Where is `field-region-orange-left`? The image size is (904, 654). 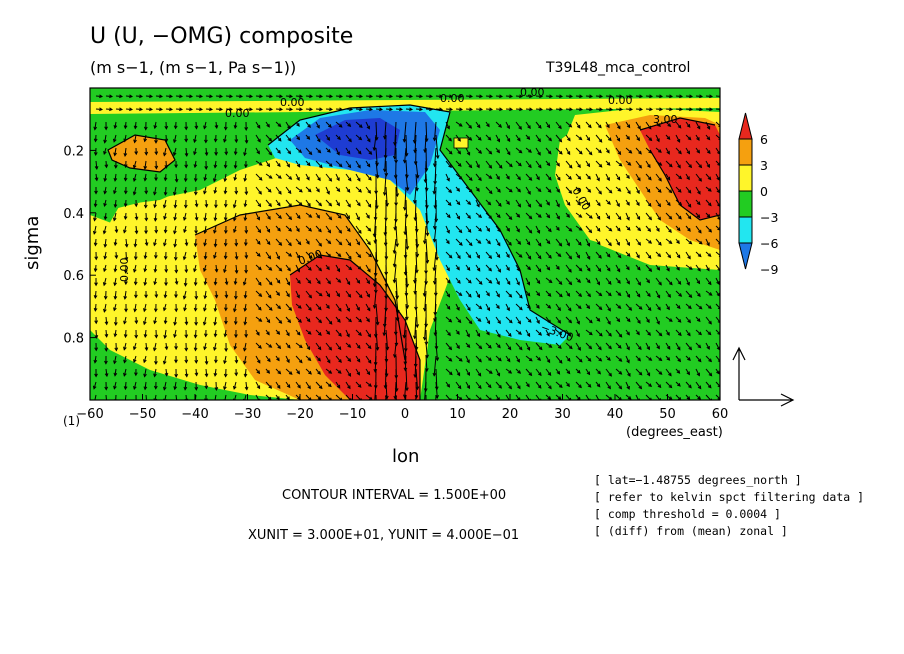
field-region-orange-left is located at coordinates (141, 153).